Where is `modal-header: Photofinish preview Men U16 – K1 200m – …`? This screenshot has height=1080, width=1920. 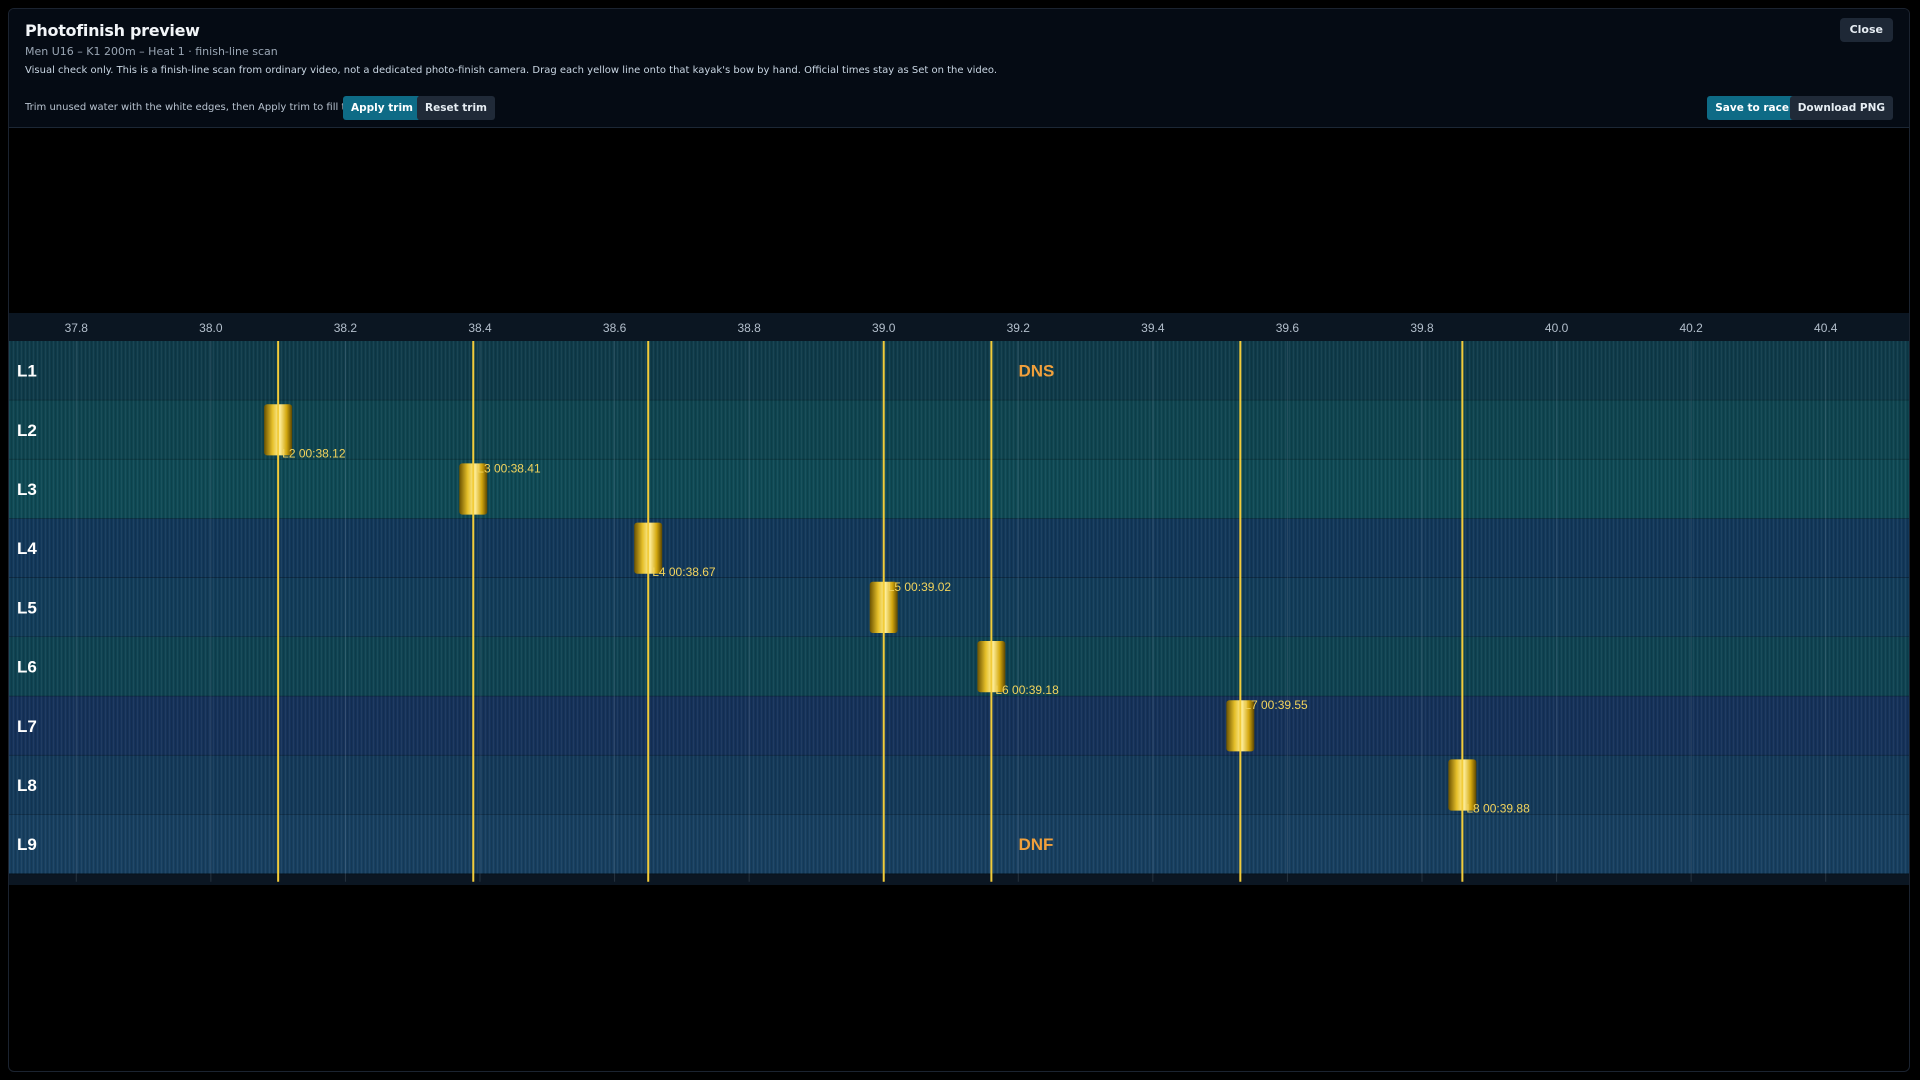
modal-header: Photofinish preview Men U16 – K1 200m – … is located at coordinates (959, 49).